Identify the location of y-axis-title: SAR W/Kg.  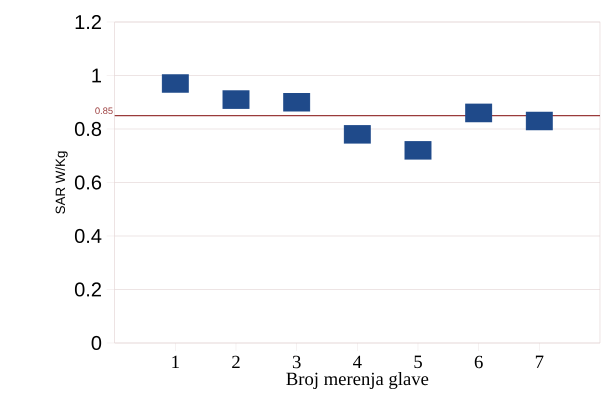
(61, 182).